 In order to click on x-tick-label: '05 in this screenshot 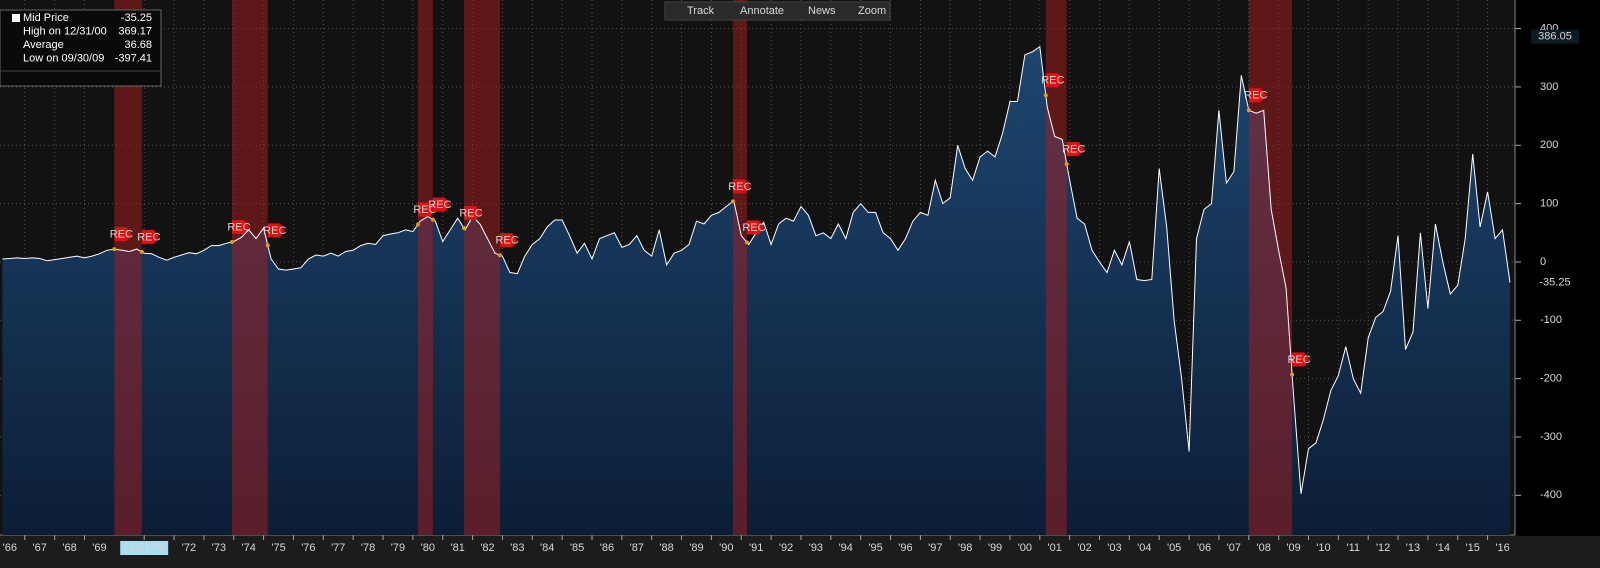, I will do `click(1174, 548)`.